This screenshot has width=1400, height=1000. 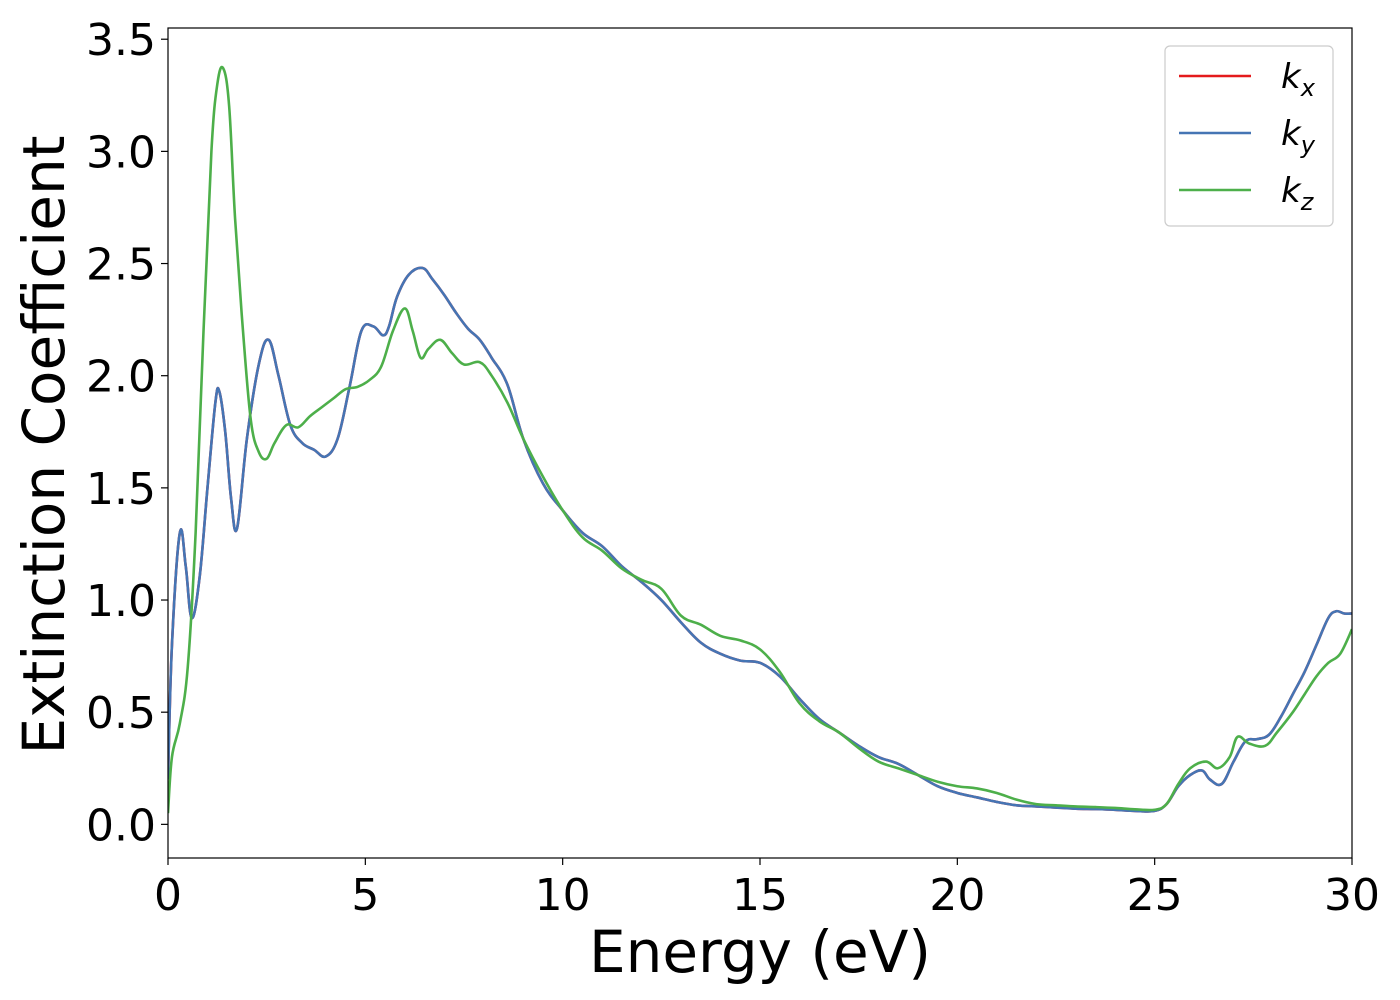 What do you see at coordinates (121, 152) in the screenshot?
I see `y-tick-label: 3.0` at bounding box center [121, 152].